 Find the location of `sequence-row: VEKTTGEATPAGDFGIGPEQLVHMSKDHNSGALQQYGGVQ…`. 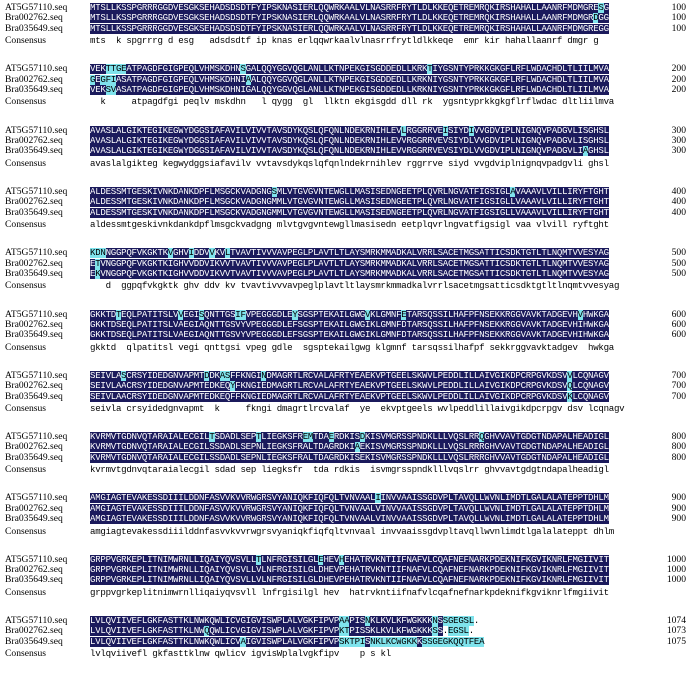

sequence-row: VEKTTGEATPAGDFGIGPEQLVHMSKDHNSGALQQYGGVQ… is located at coordinates (349, 69).